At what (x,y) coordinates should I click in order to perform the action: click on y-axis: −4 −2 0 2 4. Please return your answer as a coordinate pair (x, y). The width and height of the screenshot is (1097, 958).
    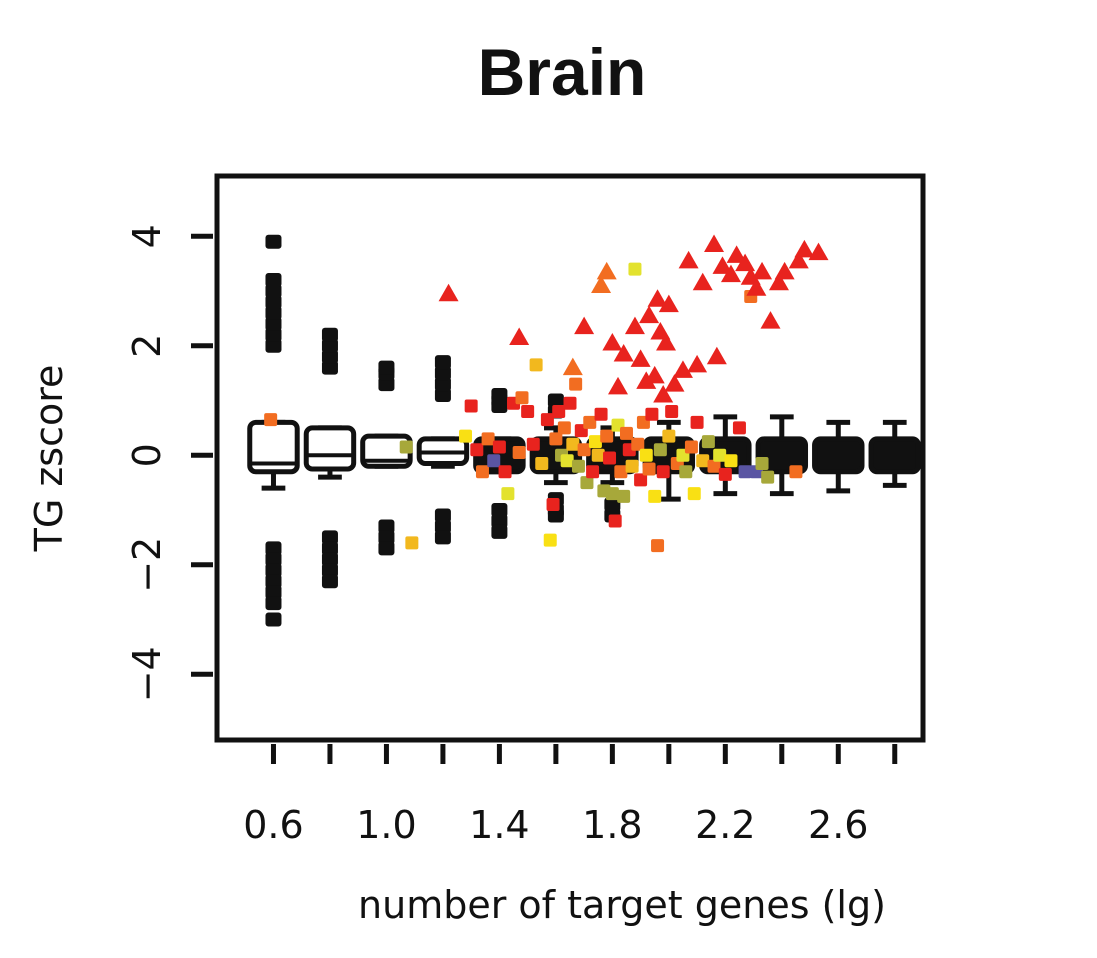
    Looking at the image, I should click on (169, 463).